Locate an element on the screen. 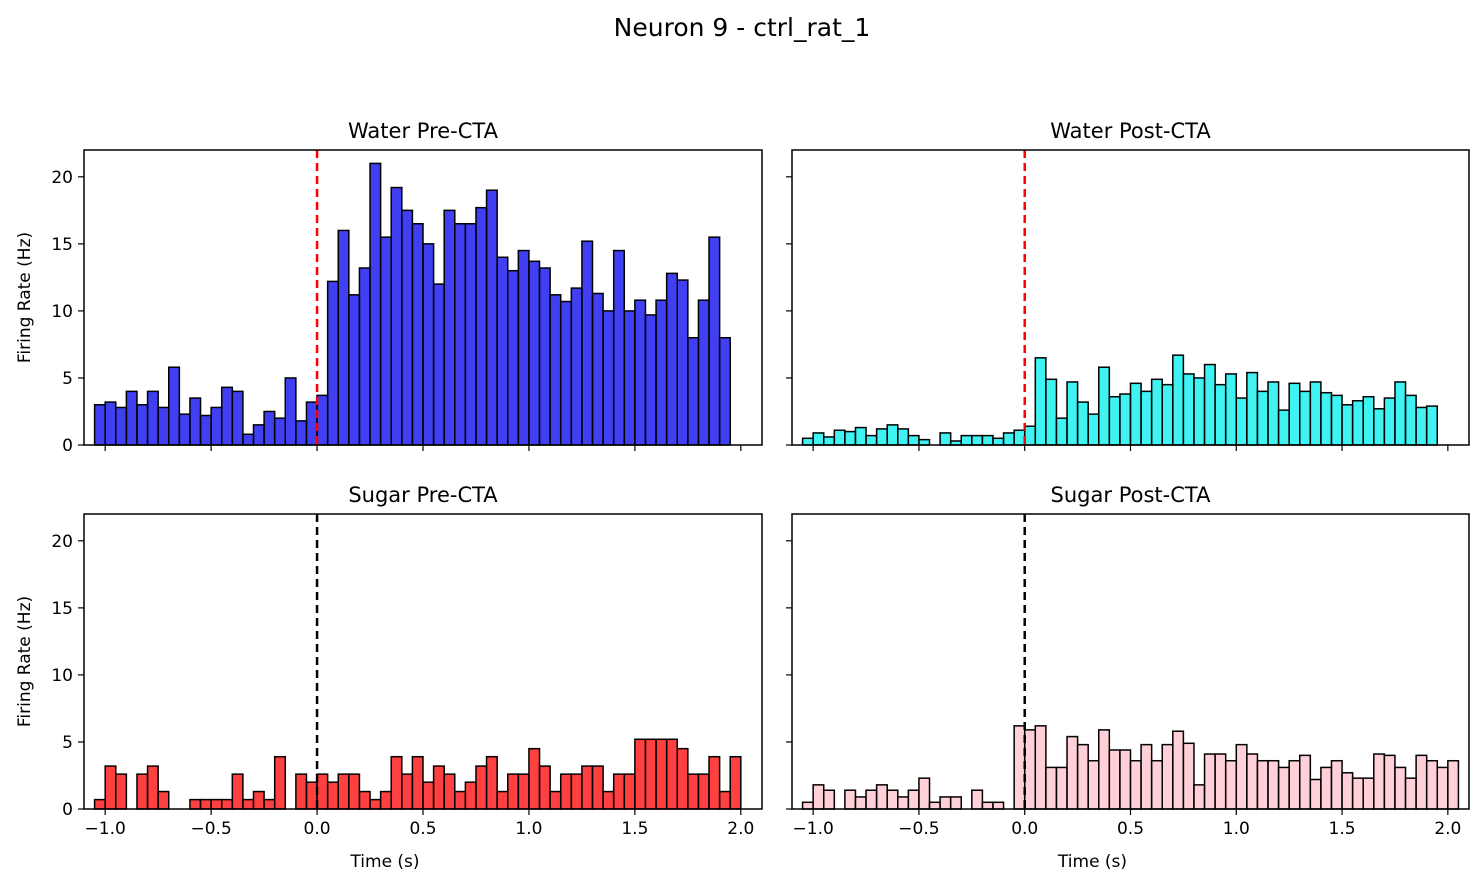 The width and height of the screenshot is (1484, 887). panel-title: Sugar Pre-CTA is located at coordinates (423, 495).